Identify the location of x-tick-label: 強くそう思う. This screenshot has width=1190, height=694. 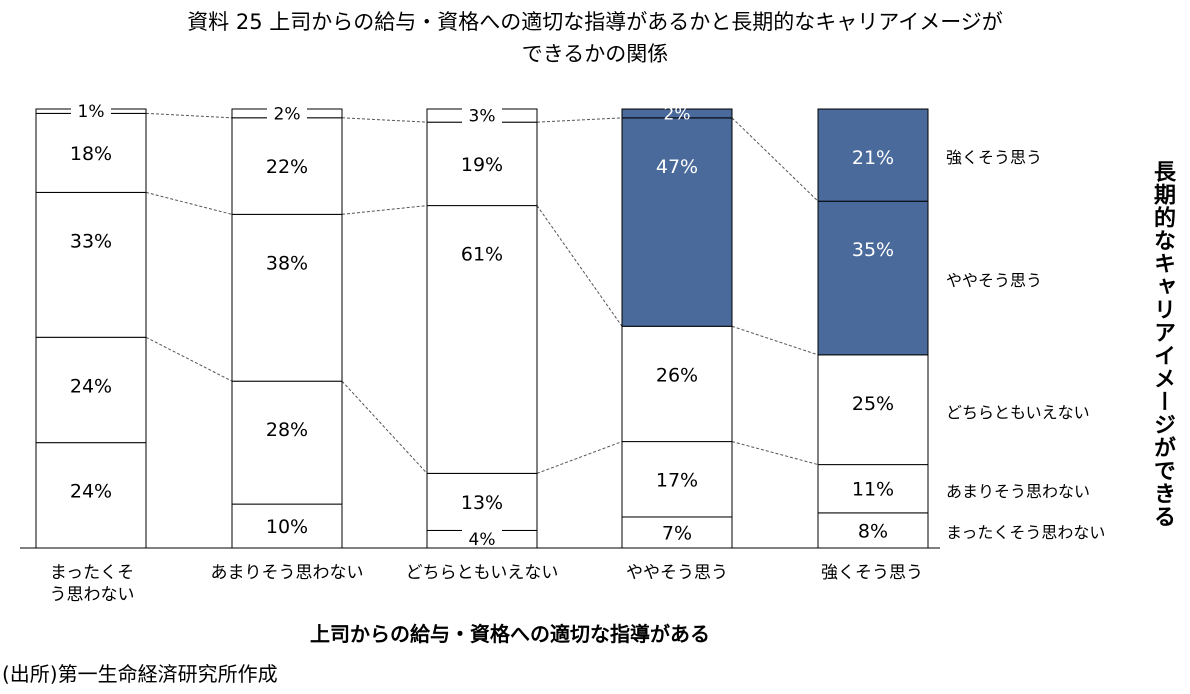
(872, 573).